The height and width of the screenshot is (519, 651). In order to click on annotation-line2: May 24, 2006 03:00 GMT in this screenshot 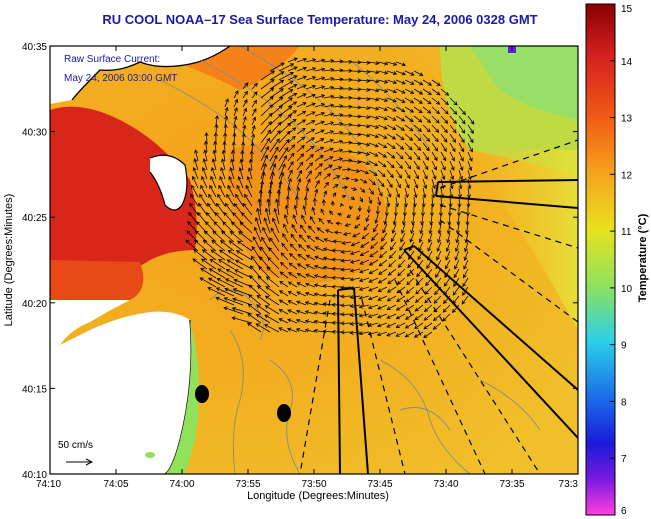, I will do `click(120, 78)`.